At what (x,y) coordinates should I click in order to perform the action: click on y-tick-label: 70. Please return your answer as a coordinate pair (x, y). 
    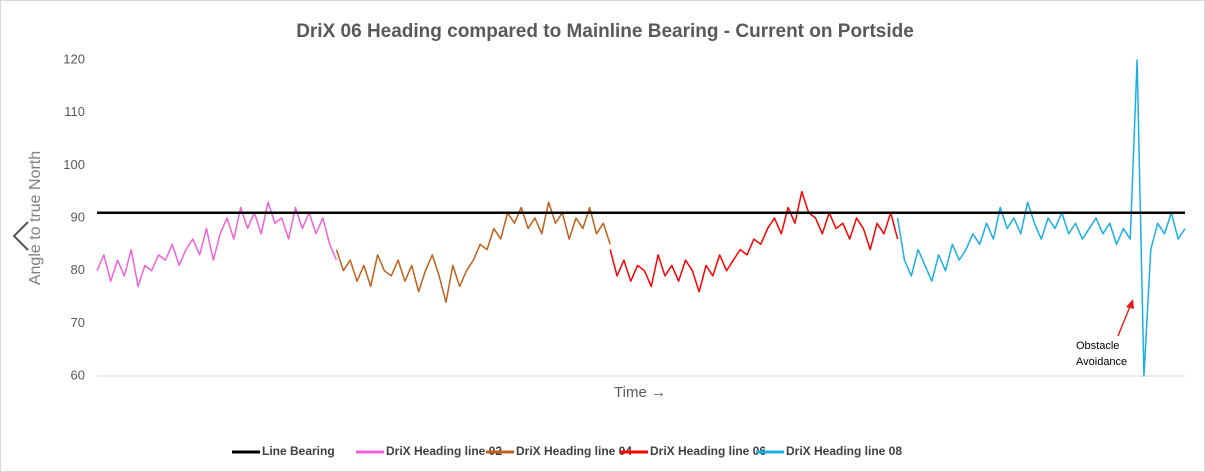
    Looking at the image, I should click on (78, 322).